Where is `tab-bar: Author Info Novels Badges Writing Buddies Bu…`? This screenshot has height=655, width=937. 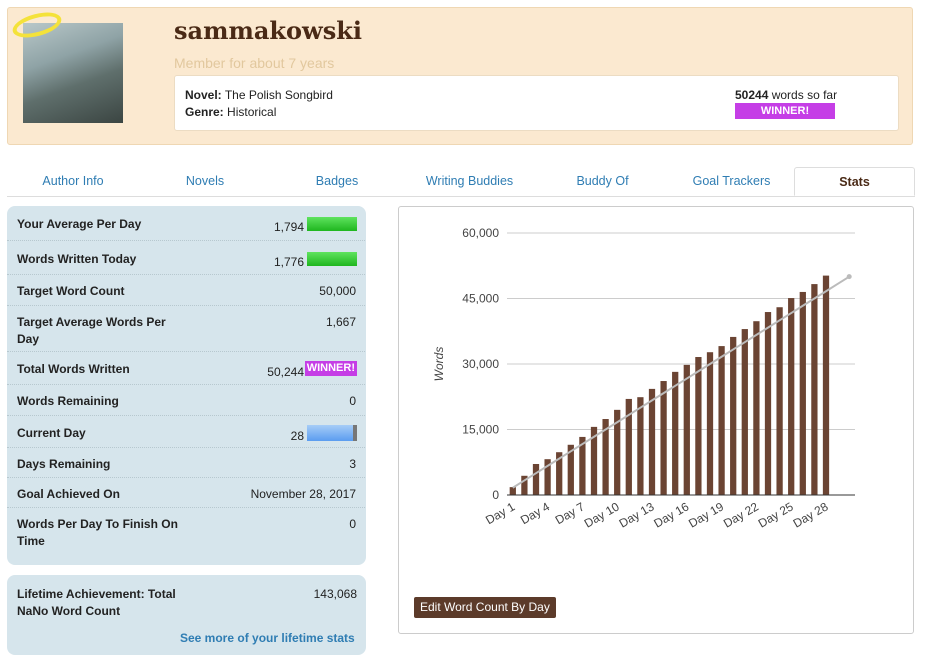 tab-bar: Author Info Novels Badges Writing Buddies Bu… is located at coordinates (461, 182).